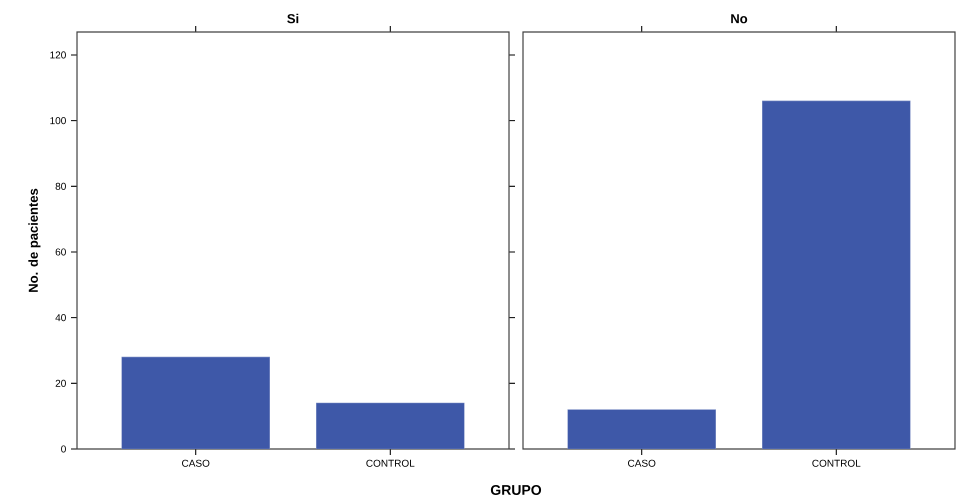 The height and width of the screenshot is (503, 958). Describe the element at coordinates (61, 383) in the screenshot. I see `y-tick-label: 20` at that location.